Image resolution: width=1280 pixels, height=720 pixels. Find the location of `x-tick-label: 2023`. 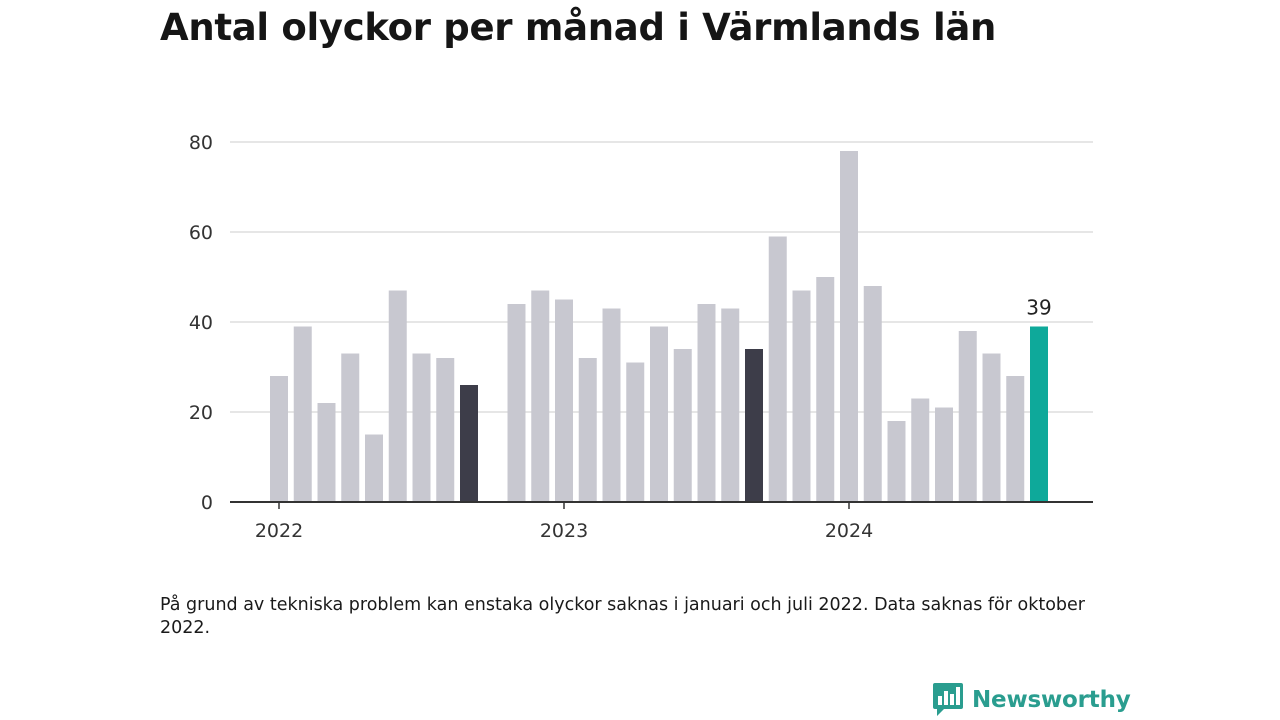

x-tick-label: 2023 is located at coordinates (564, 531).